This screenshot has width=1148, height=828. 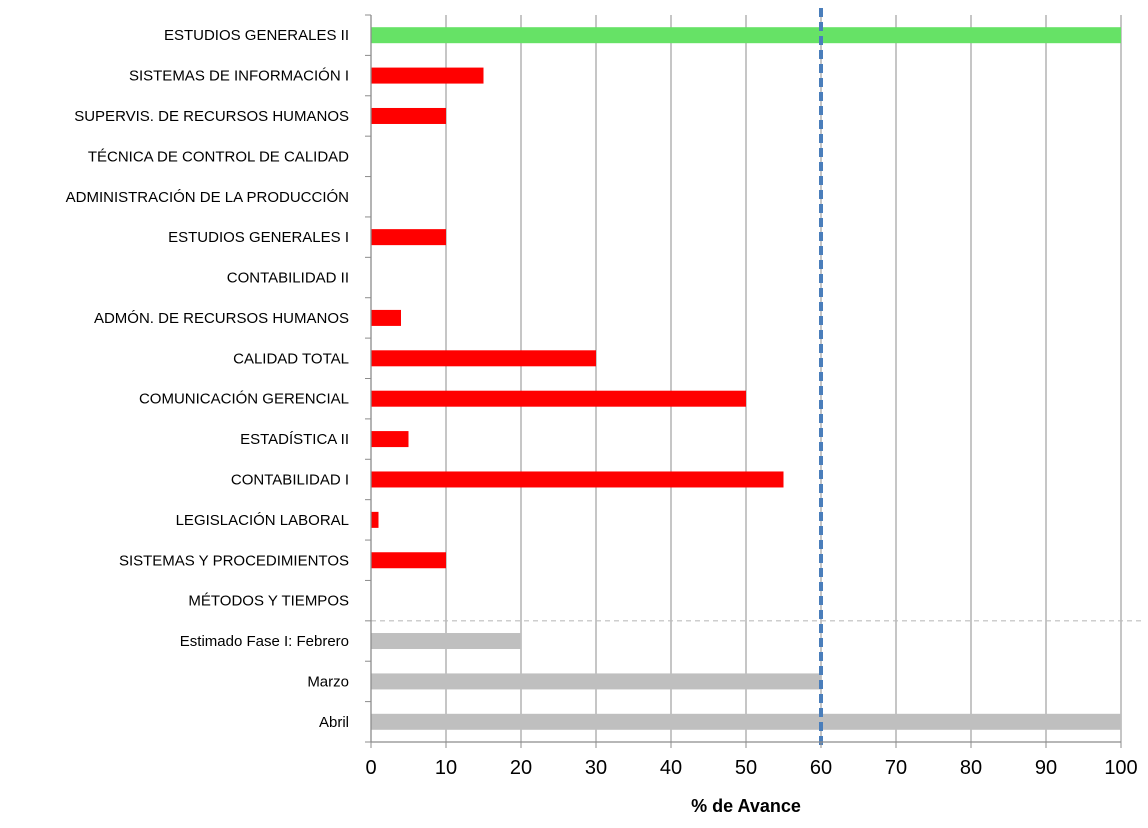 What do you see at coordinates (671, 768) in the screenshot?
I see `x-tick-label: 40` at bounding box center [671, 768].